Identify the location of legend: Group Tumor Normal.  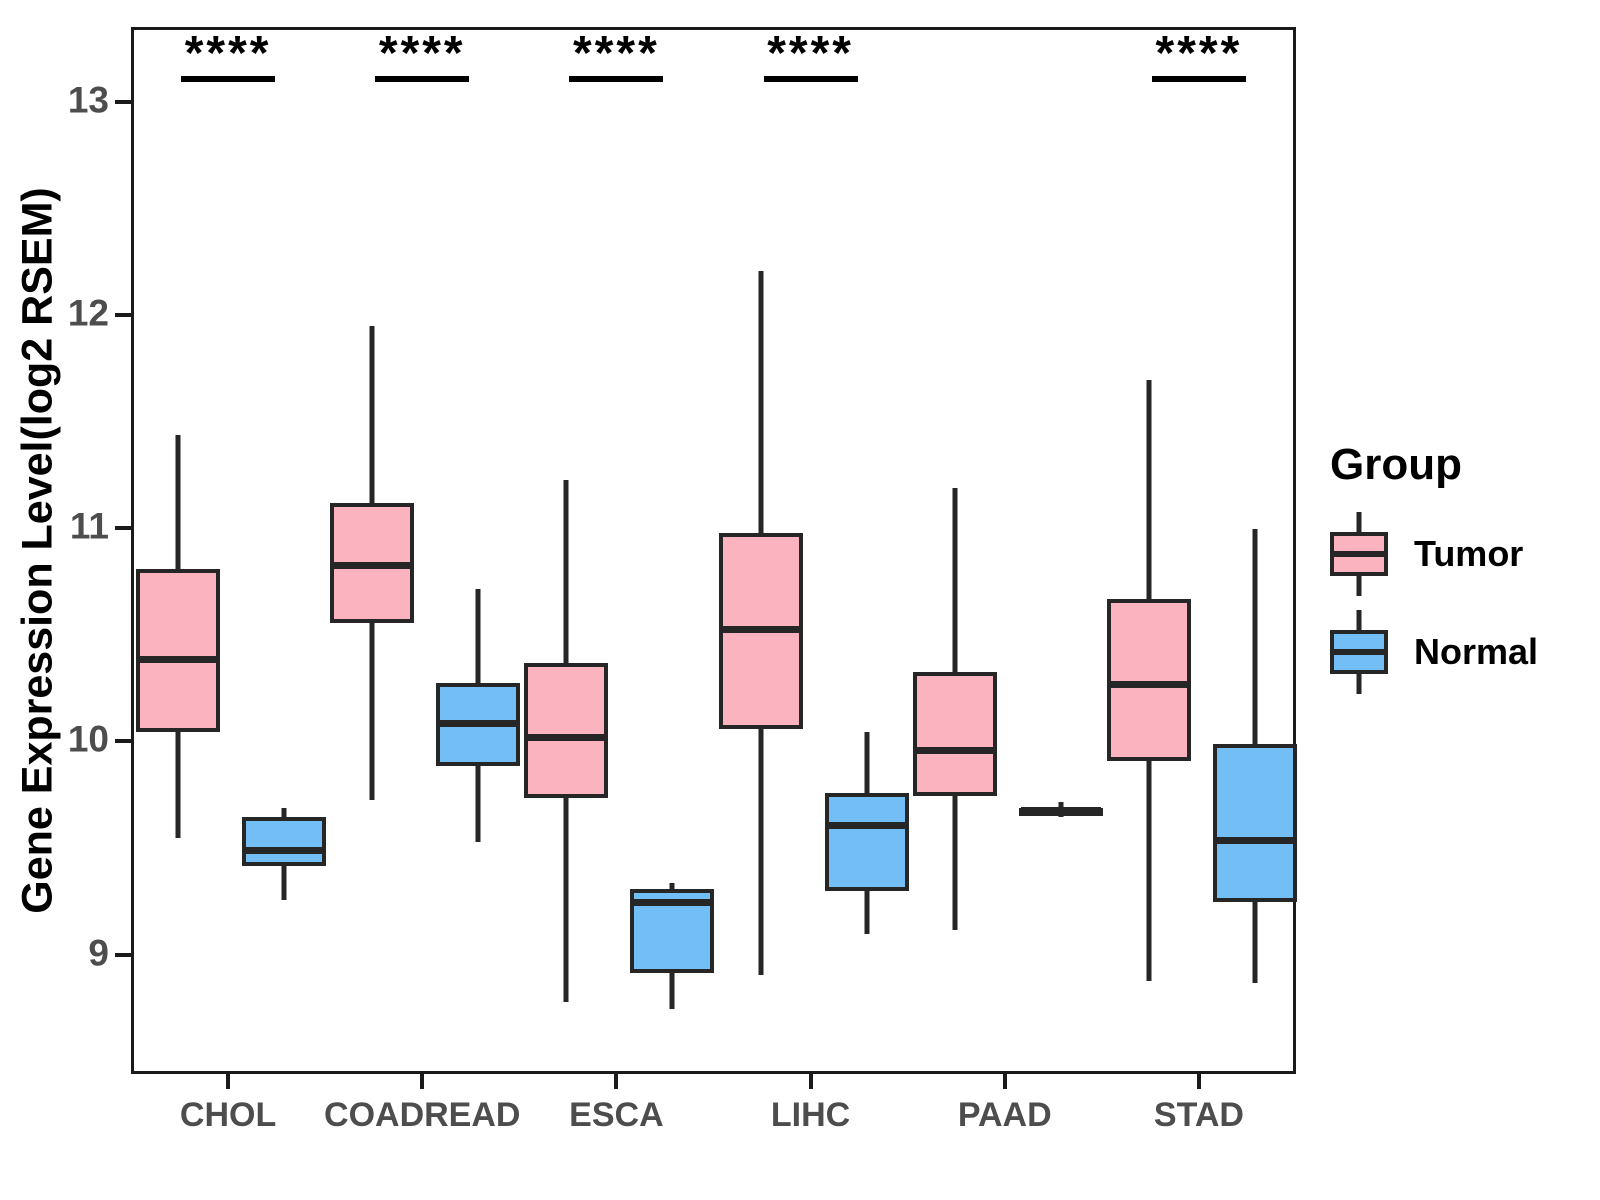
(1460, 574).